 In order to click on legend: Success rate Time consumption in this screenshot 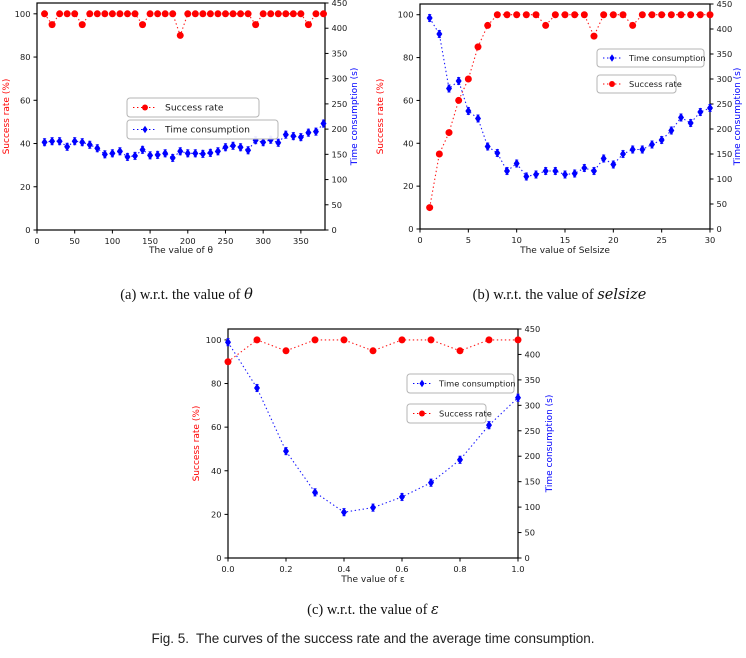, I will do `click(202, 118)`.